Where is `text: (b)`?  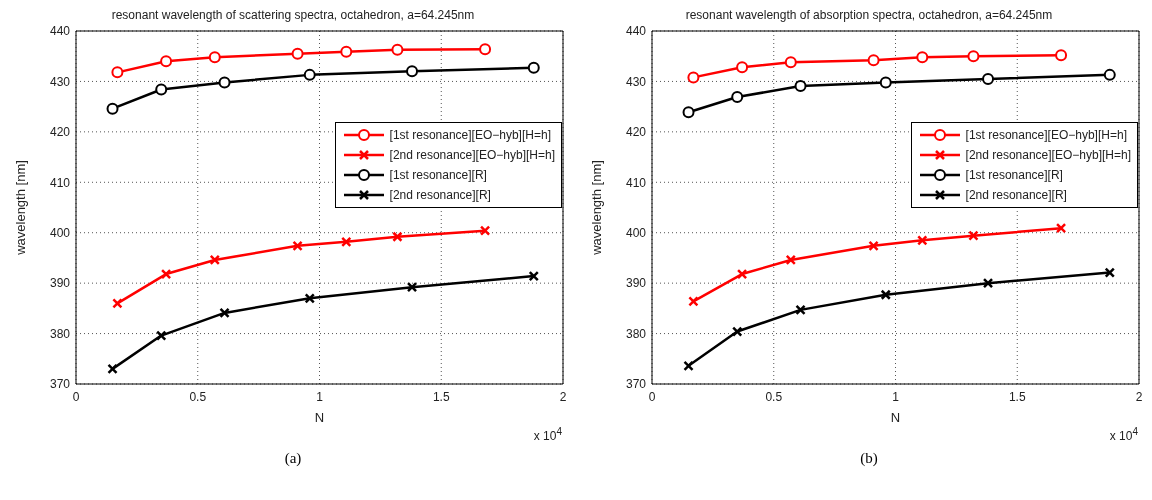
text: (b) is located at coordinates (869, 458).